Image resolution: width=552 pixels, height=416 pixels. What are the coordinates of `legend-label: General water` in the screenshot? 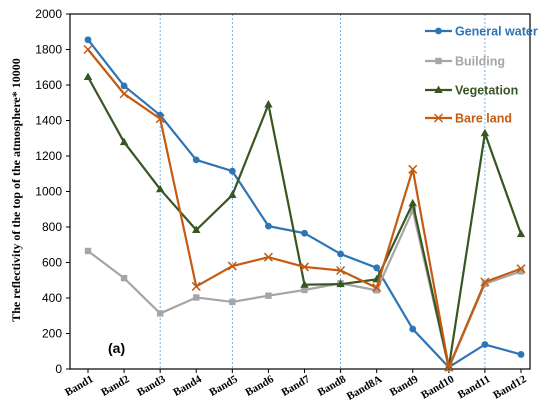 It's located at (496, 32).